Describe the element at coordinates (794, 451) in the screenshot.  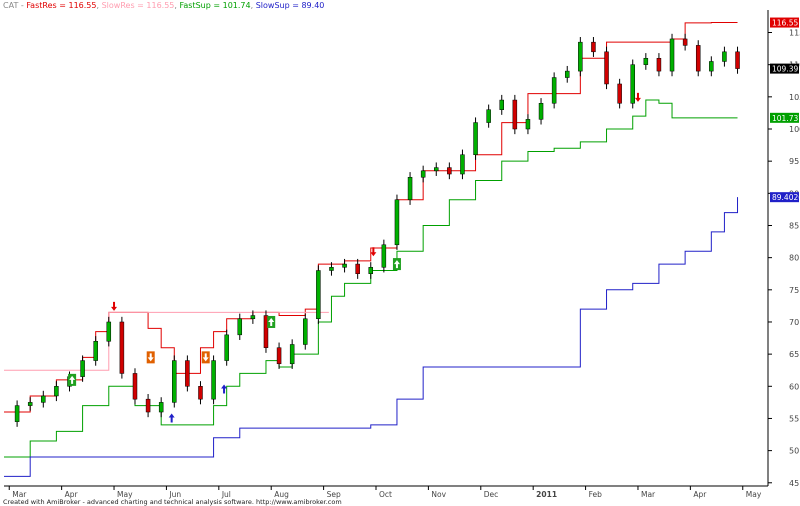
I see `y-tick-label: 50` at that location.